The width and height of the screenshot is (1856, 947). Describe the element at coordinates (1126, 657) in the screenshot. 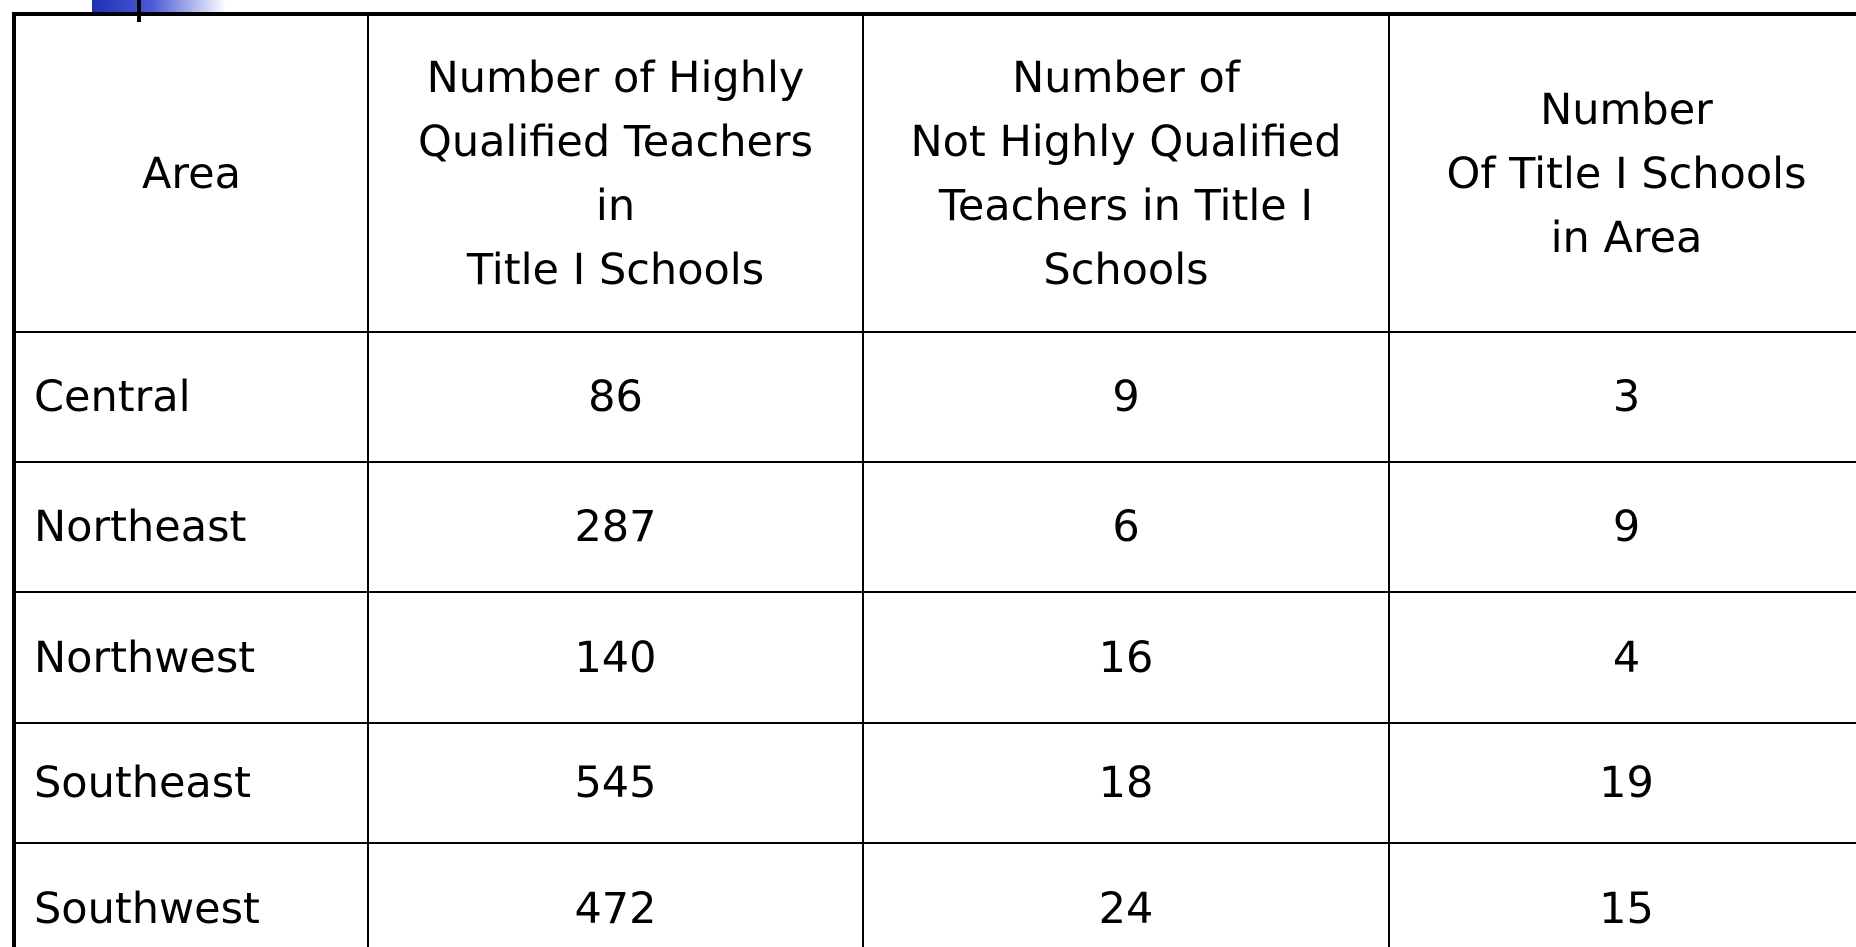

I see `number-cell: 16` at that location.